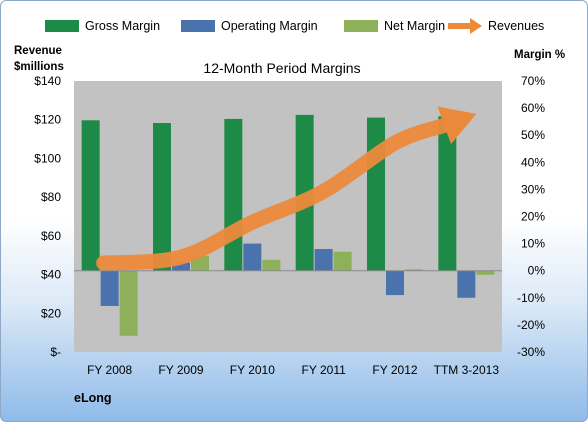  Describe the element at coordinates (252, 370) in the screenshot. I see `category-tick-label: FY 2010` at that location.